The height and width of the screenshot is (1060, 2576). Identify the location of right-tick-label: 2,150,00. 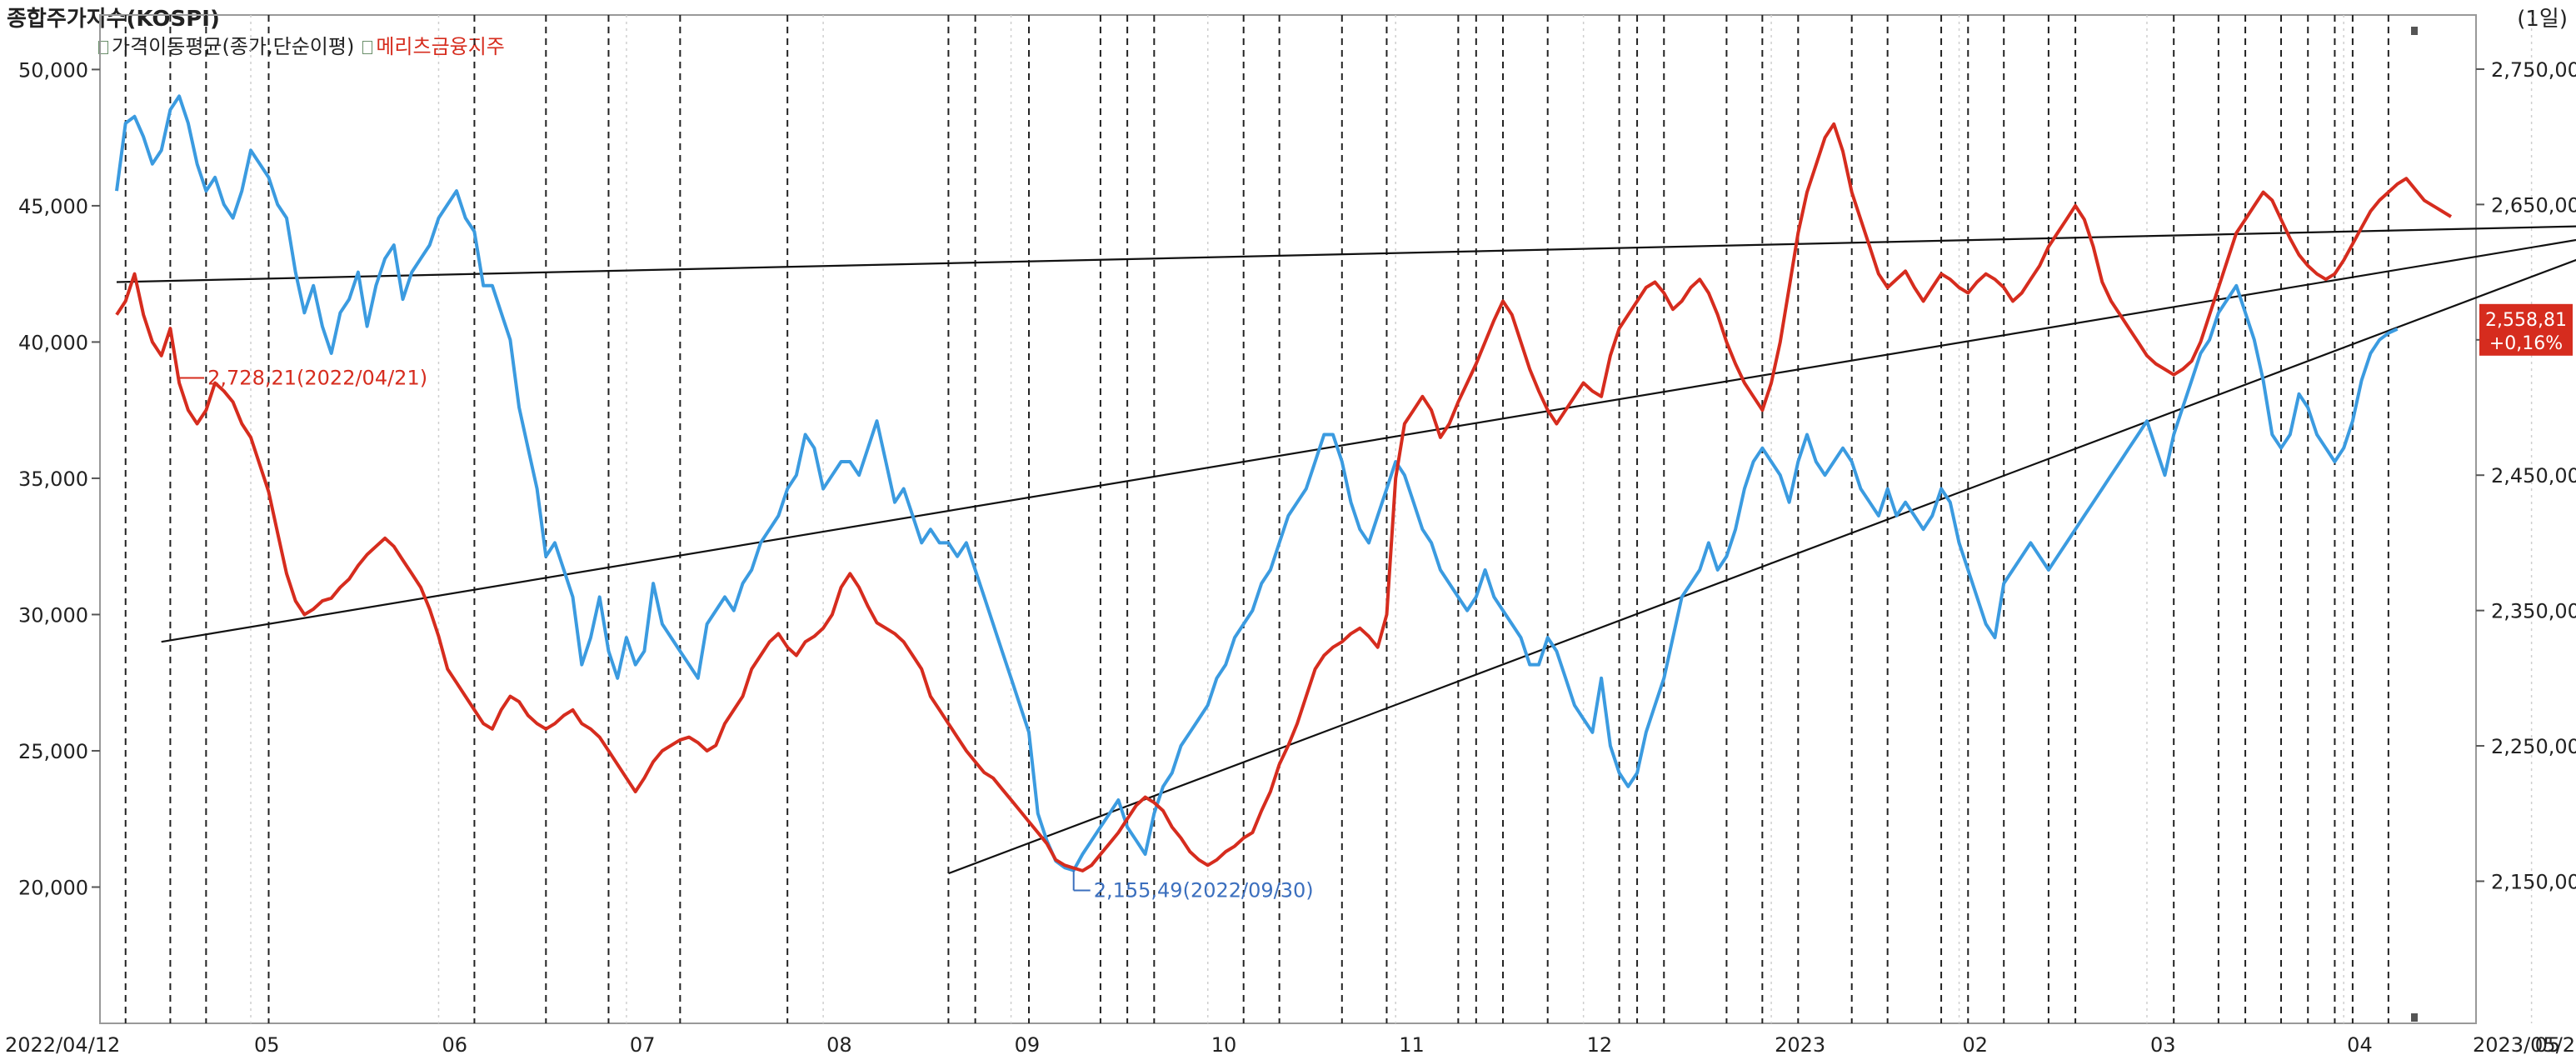
(2533, 881).